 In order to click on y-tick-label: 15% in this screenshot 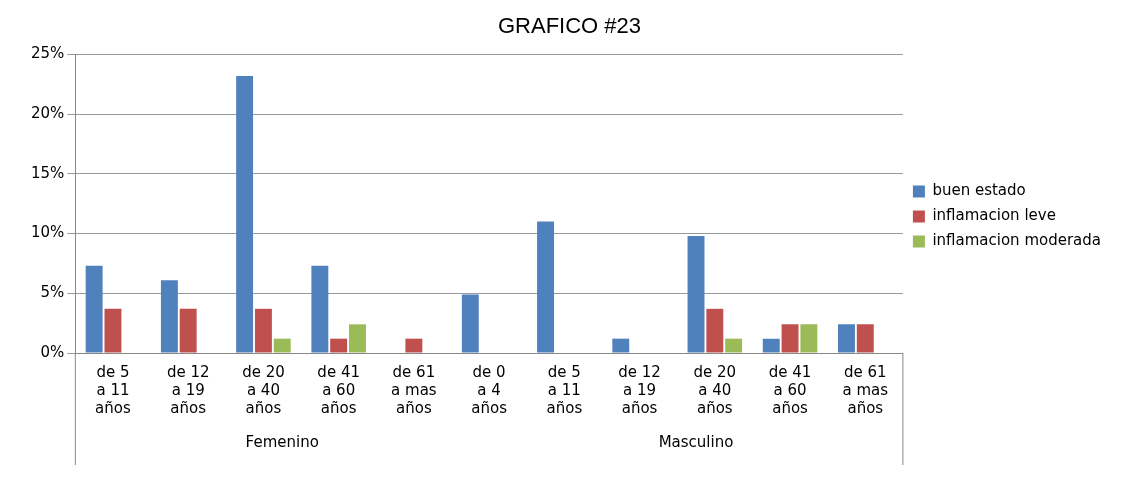, I will do `click(48, 172)`.